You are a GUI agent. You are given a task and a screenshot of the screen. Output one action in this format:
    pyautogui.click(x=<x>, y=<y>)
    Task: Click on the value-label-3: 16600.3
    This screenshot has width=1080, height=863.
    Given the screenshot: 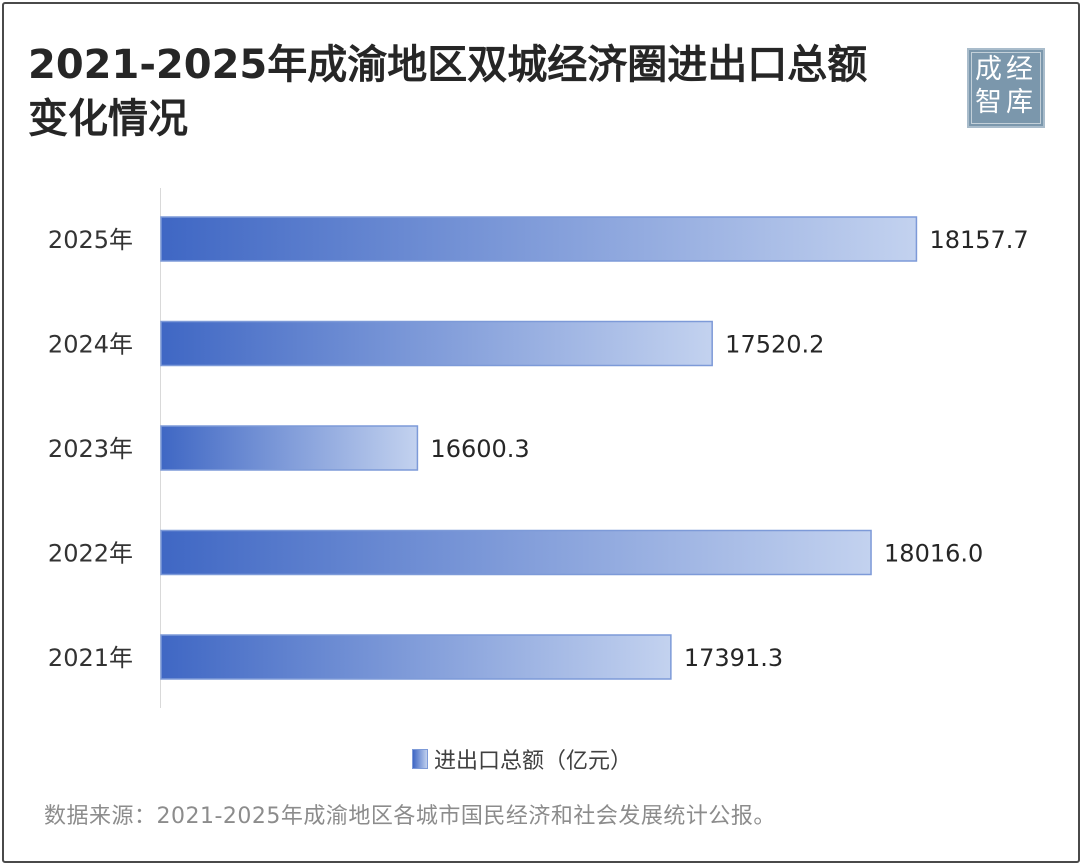 What is the action you would take?
    pyautogui.click(x=479, y=449)
    